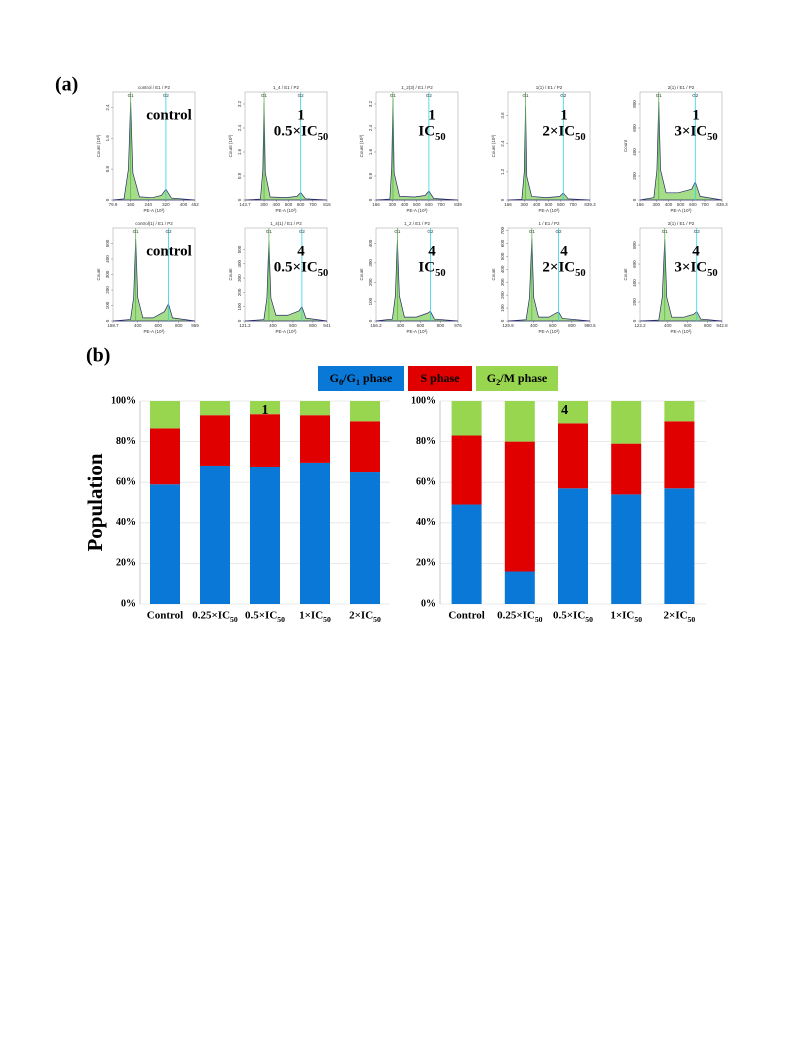 Image resolution: width=793 pixels, height=1057 pixels. What do you see at coordinates (590, 325) in the screenshot?
I see `x-tick-label: 990.5` at bounding box center [590, 325].